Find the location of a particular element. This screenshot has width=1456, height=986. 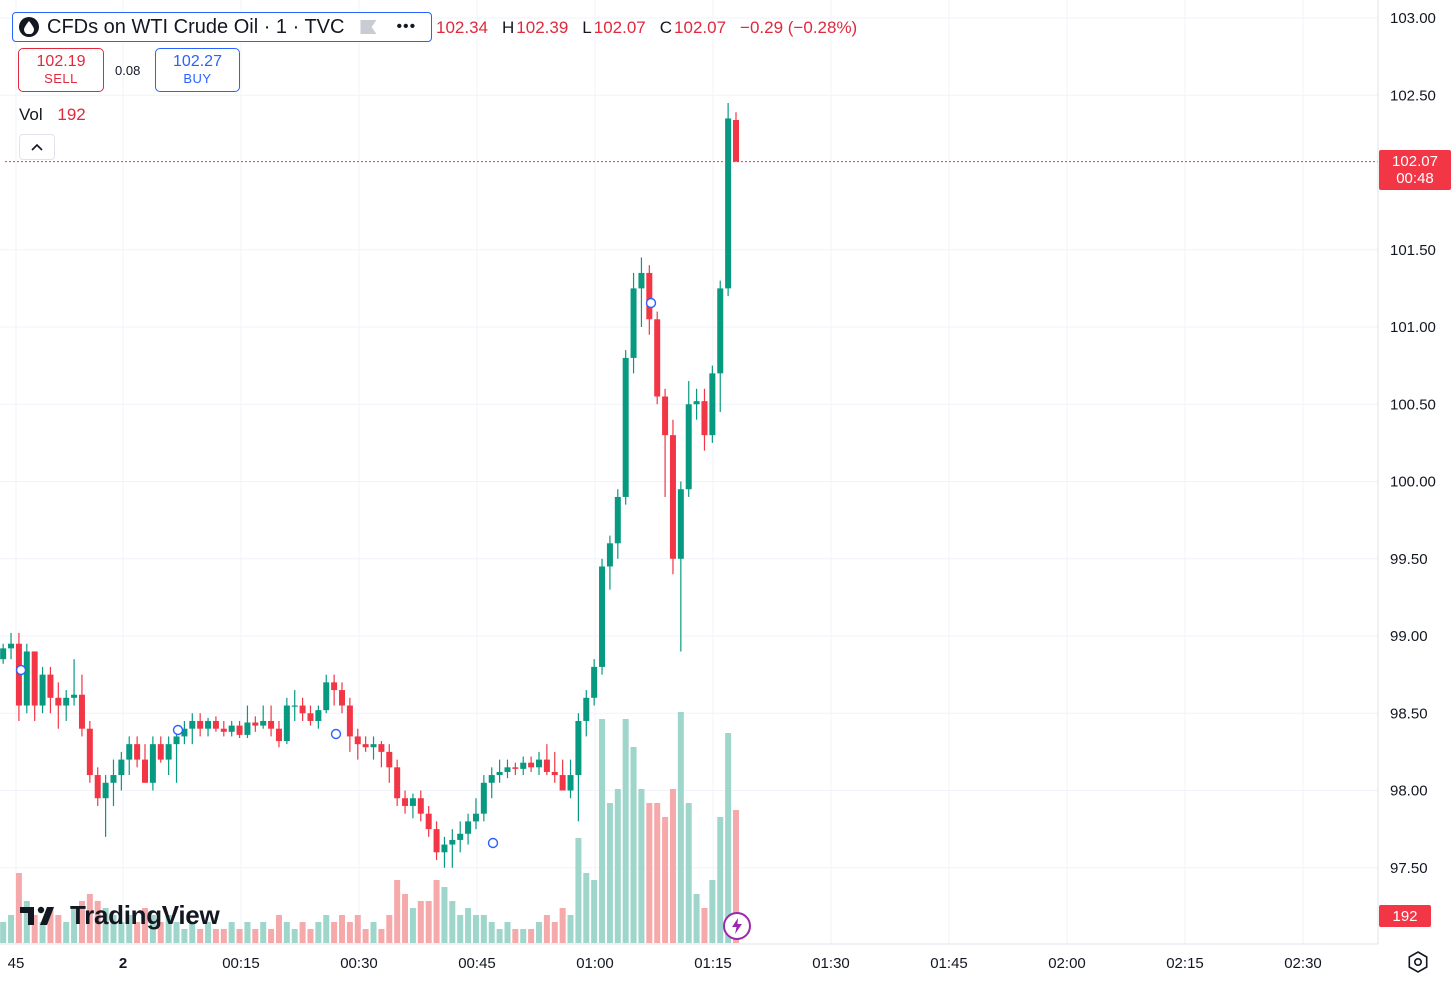

ohlc-change: −0.29 (−0.28%) is located at coordinates (799, 27).